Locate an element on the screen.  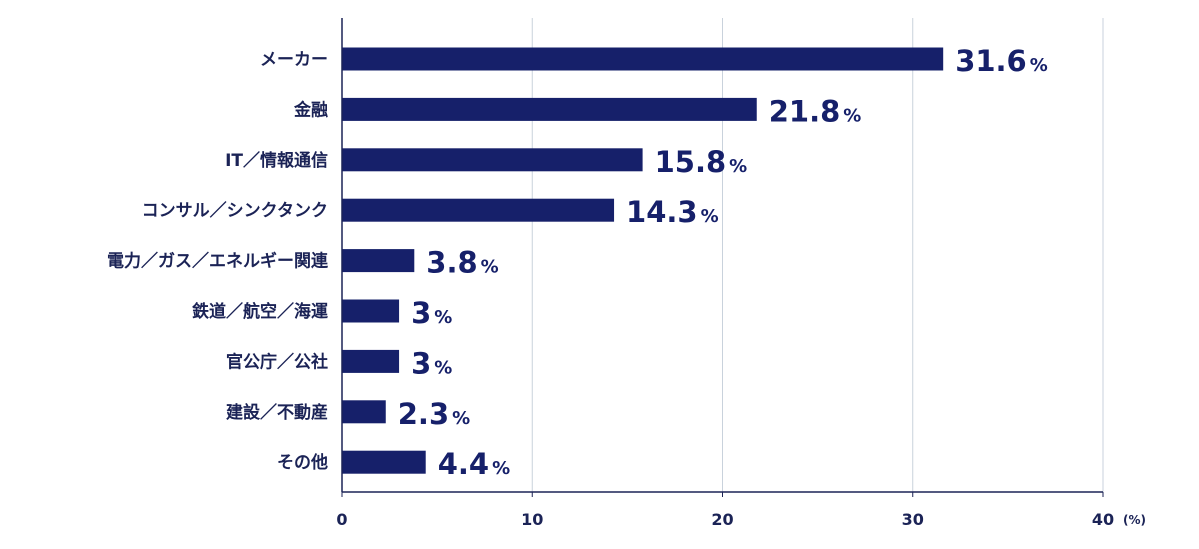
x-tick-label-40: 40 is located at coordinates (1103, 519).